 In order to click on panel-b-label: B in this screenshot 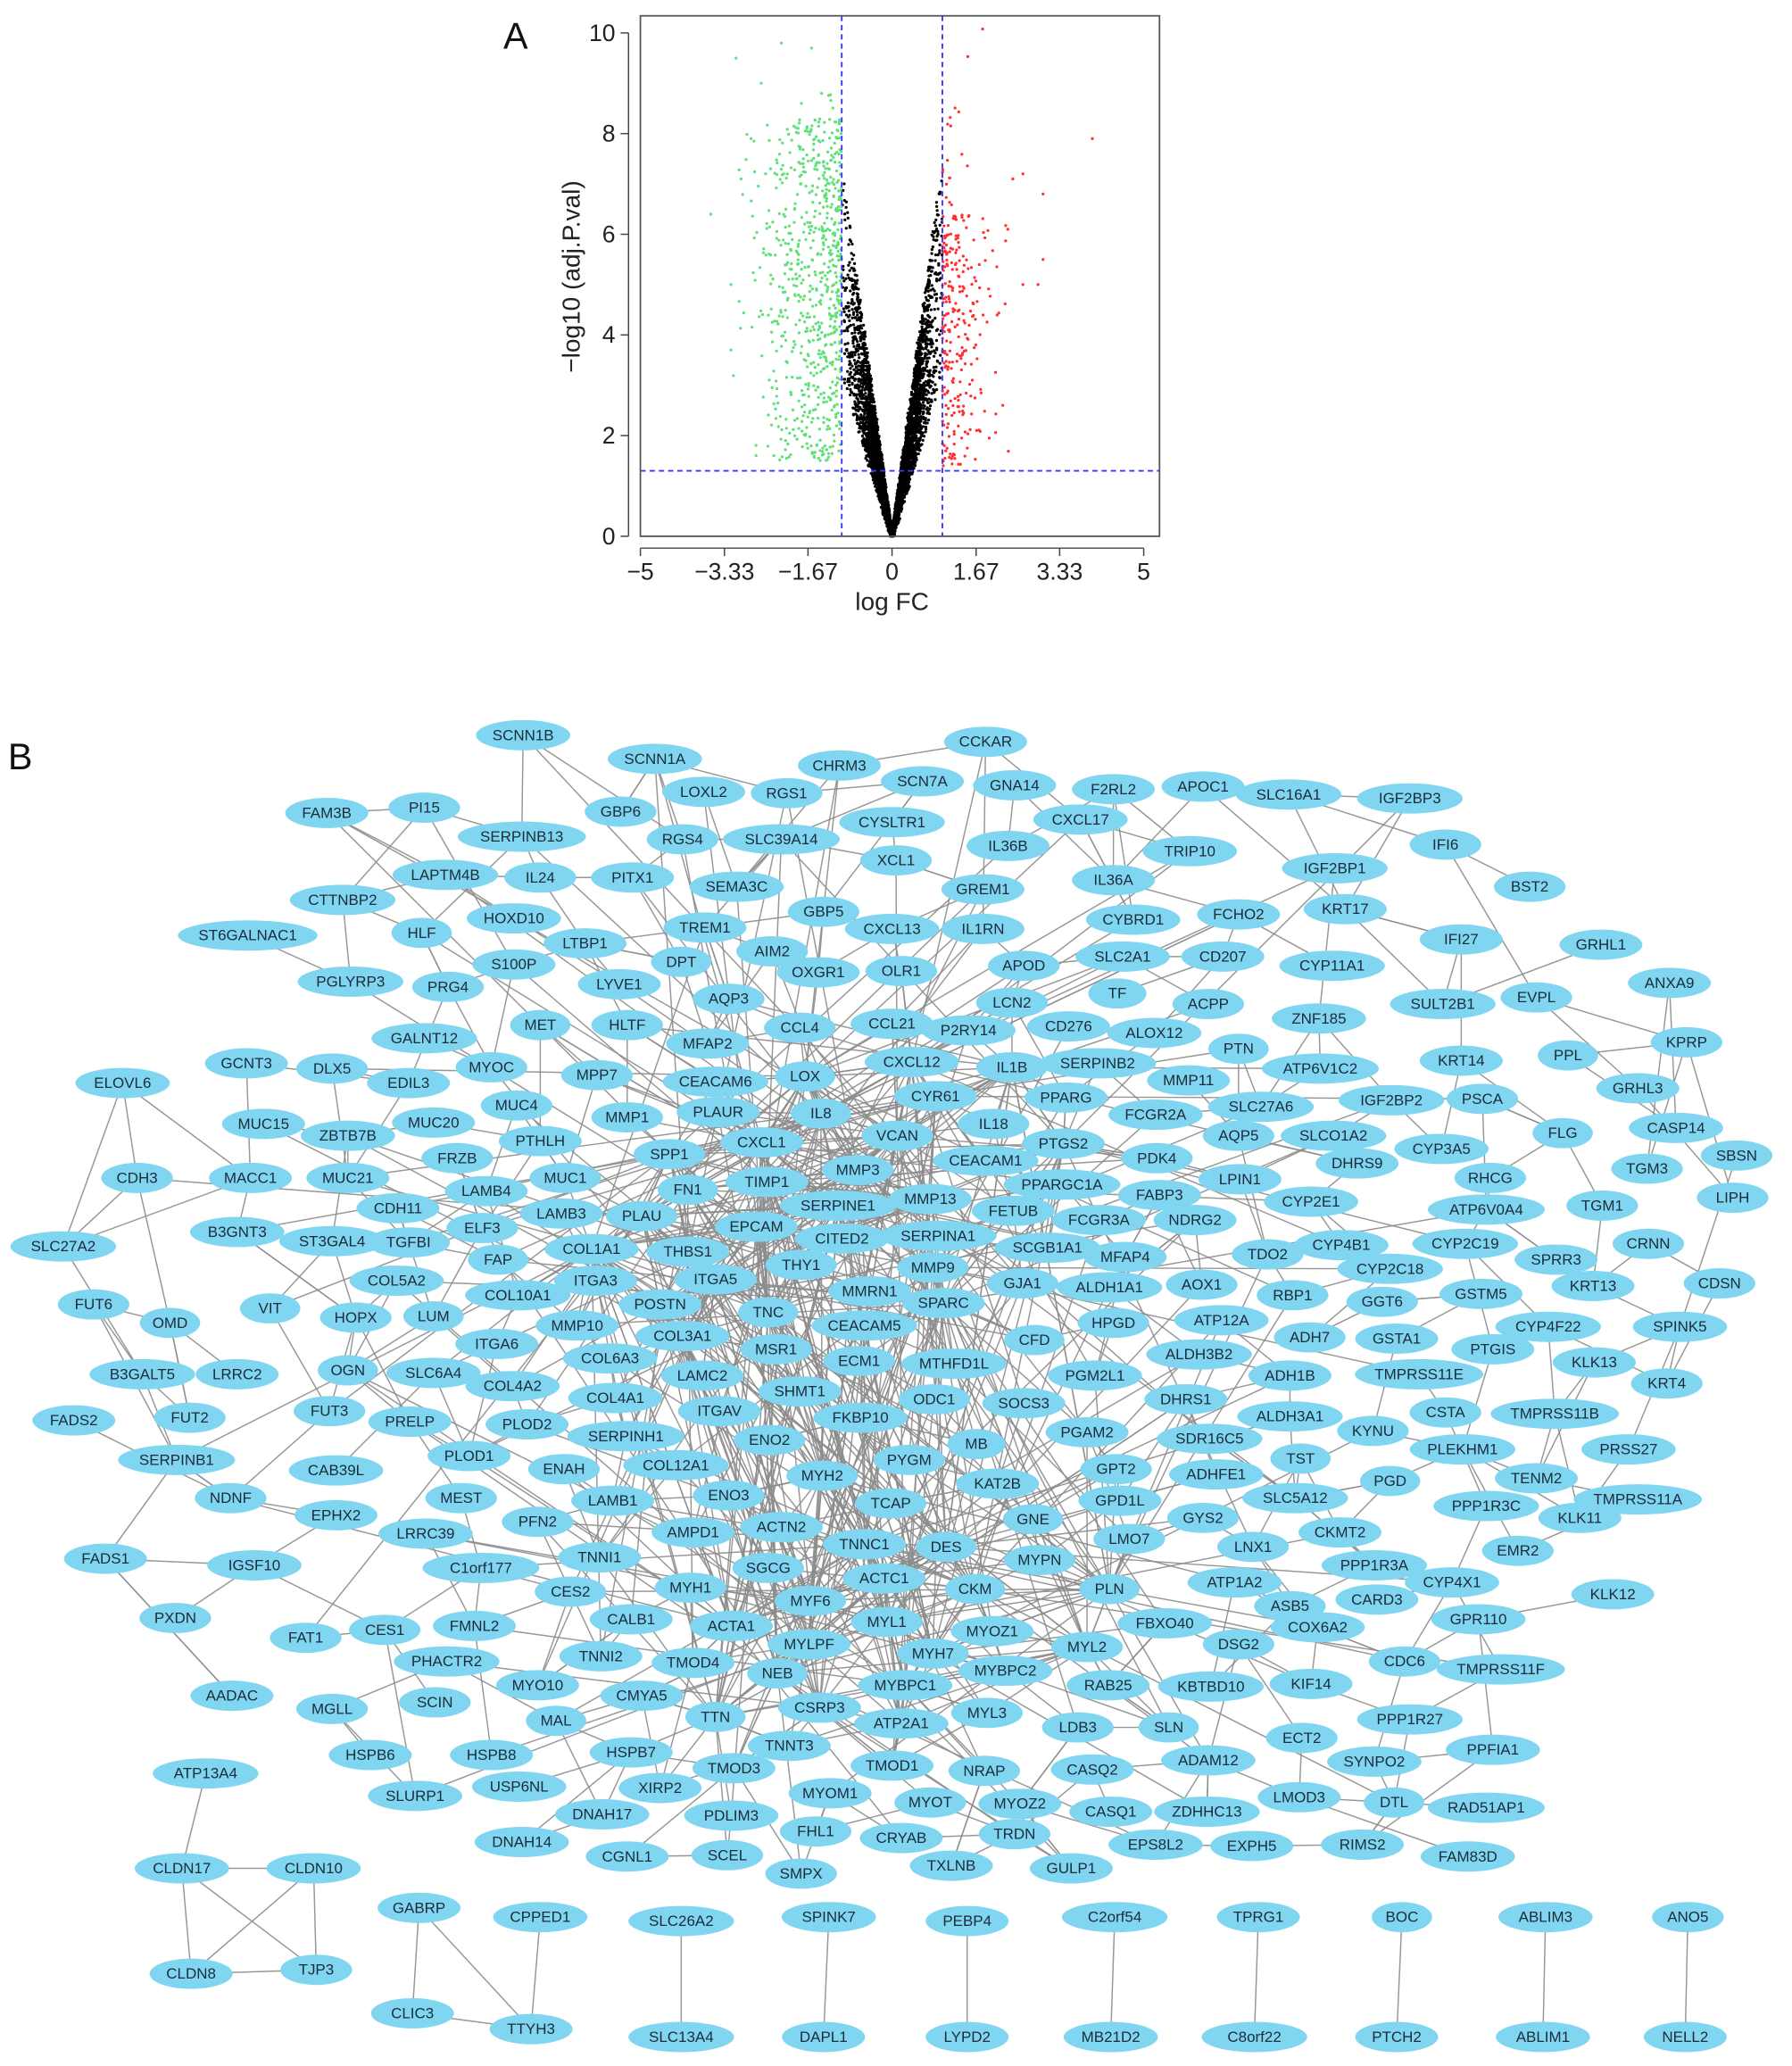, I will do `click(20, 757)`.